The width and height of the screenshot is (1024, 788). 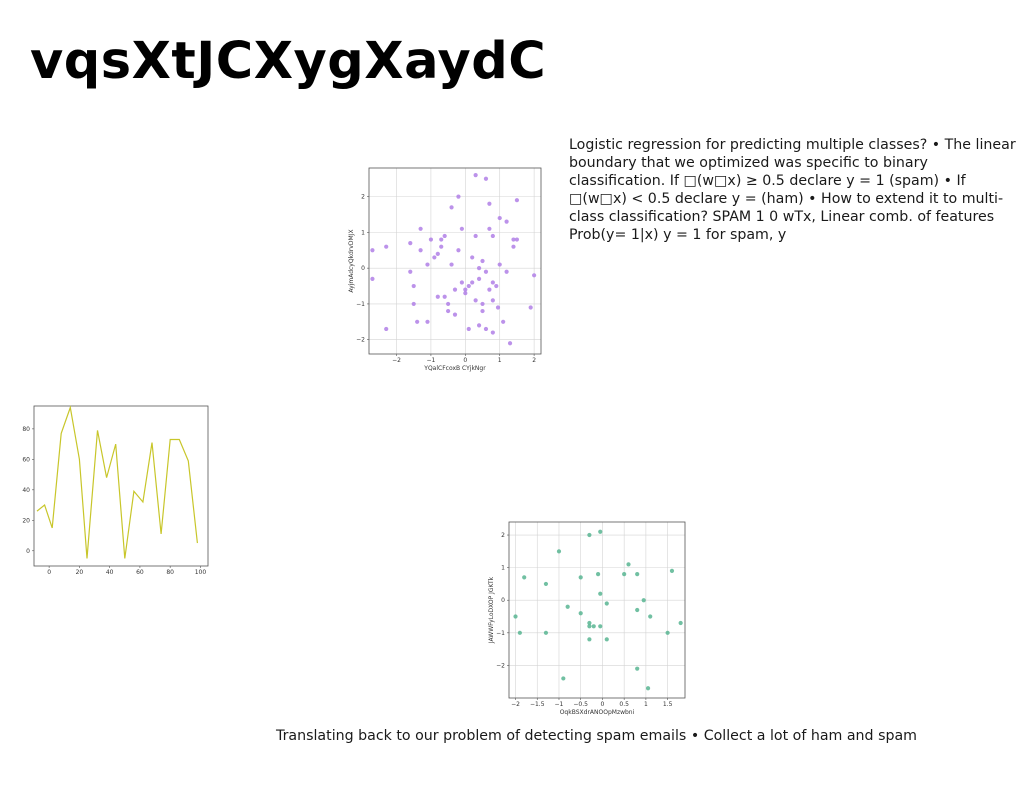 What do you see at coordinates (537, 704) in the screenshot?
I see `x-tick-label: −1.5` at bounding box center [537, 704].